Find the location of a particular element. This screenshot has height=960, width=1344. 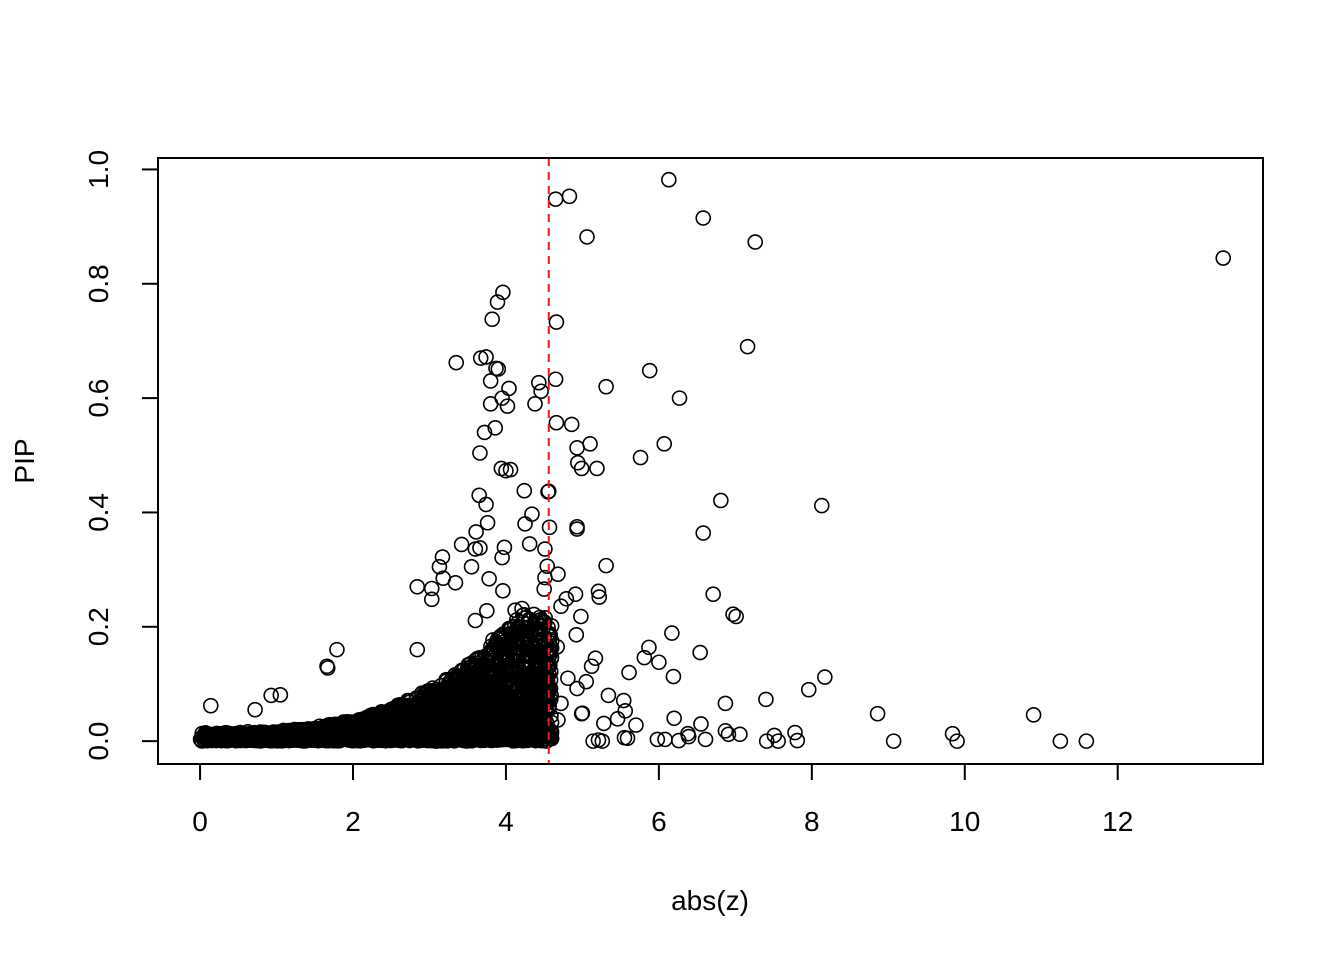

x-tick-label: 12 is located at coordinates (1117, 821).